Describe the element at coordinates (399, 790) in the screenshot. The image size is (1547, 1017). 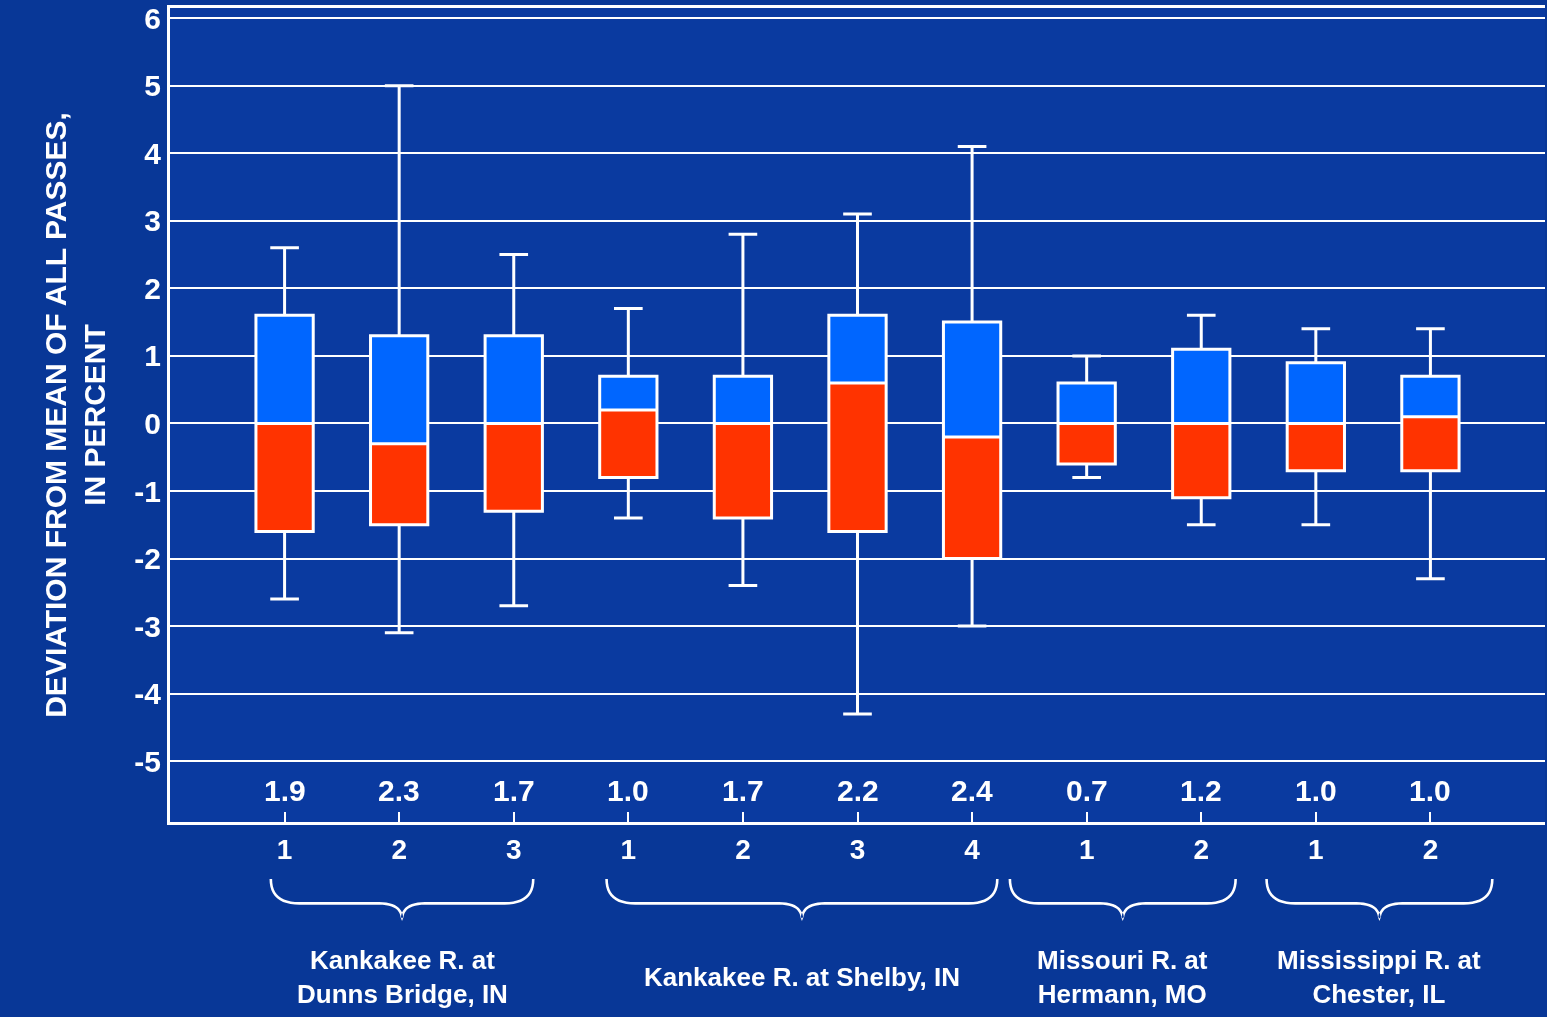
I see `text: 2.3` at that location.